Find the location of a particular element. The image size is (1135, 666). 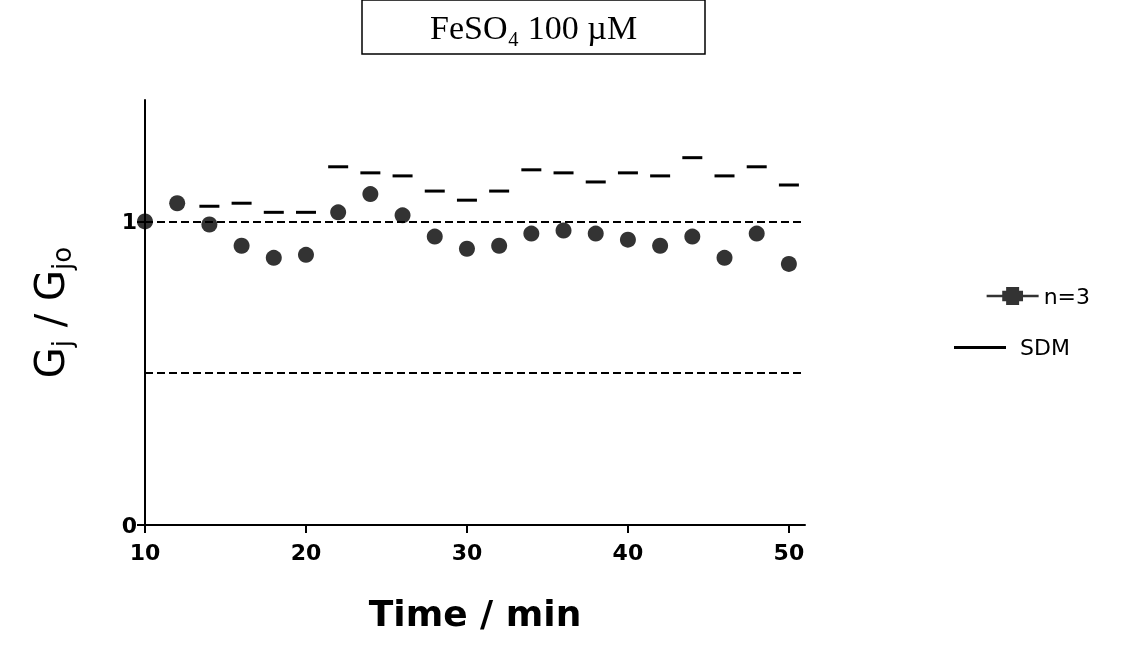

legend-label: n=3 is located at coordinates (1066, 296).